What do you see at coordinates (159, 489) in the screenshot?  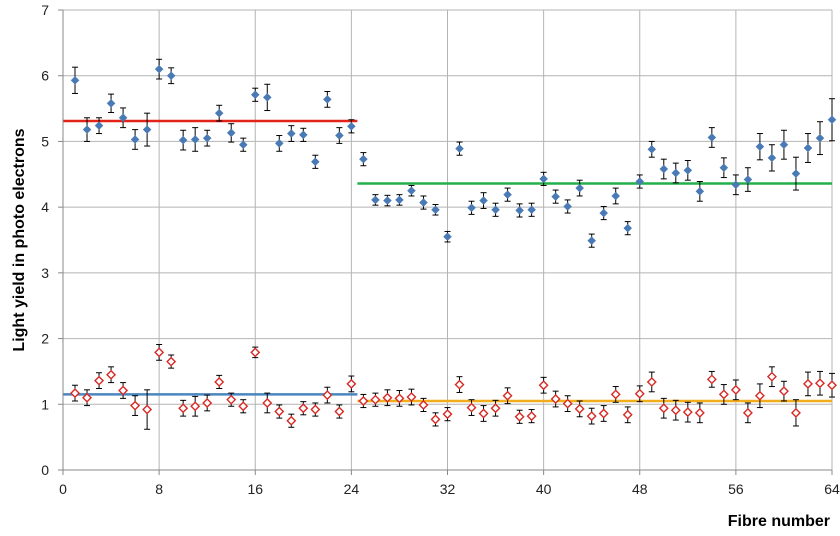 I see `x-tick-label: 8` at bounding box center [159, 489].